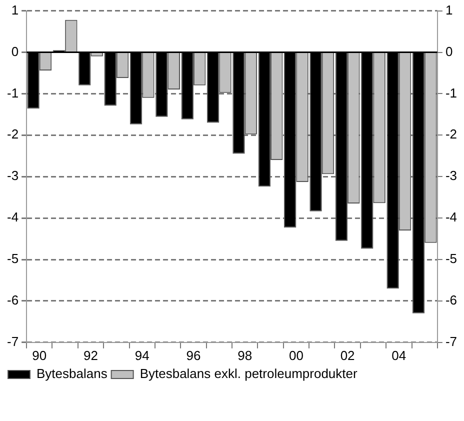 The height and width of the screenshot is (421, 464). What do you see at coordinates (142, 355) in the screenshot?
I see `x-tick-label: 94` at bounding box center [142, 355].